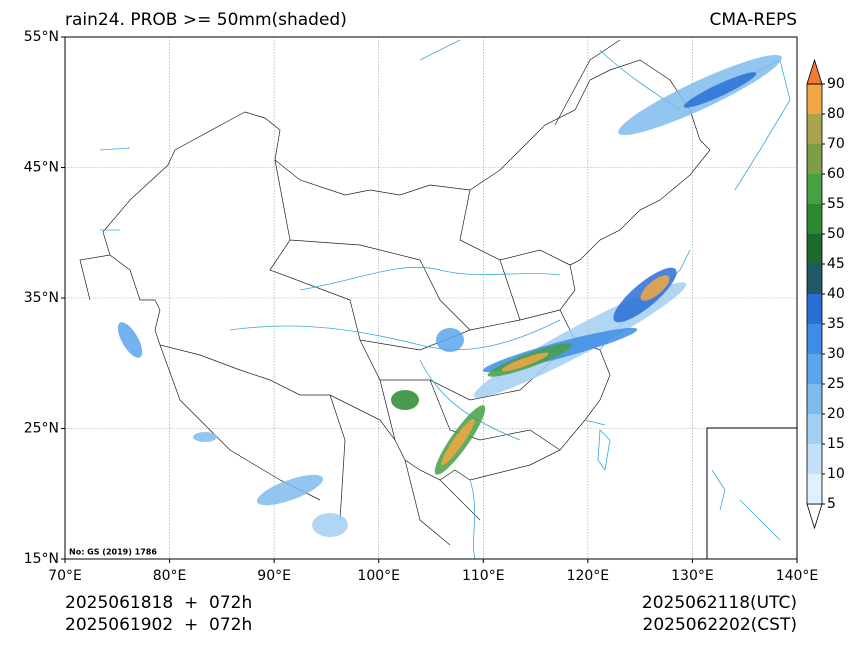 The height and width of the screenshot is (647, 860). What do you see at coordinates (719, 603) in the screenshot?
I see `valid-time-utc: 2025062118(UTC)` at bounding box center [719, 603].